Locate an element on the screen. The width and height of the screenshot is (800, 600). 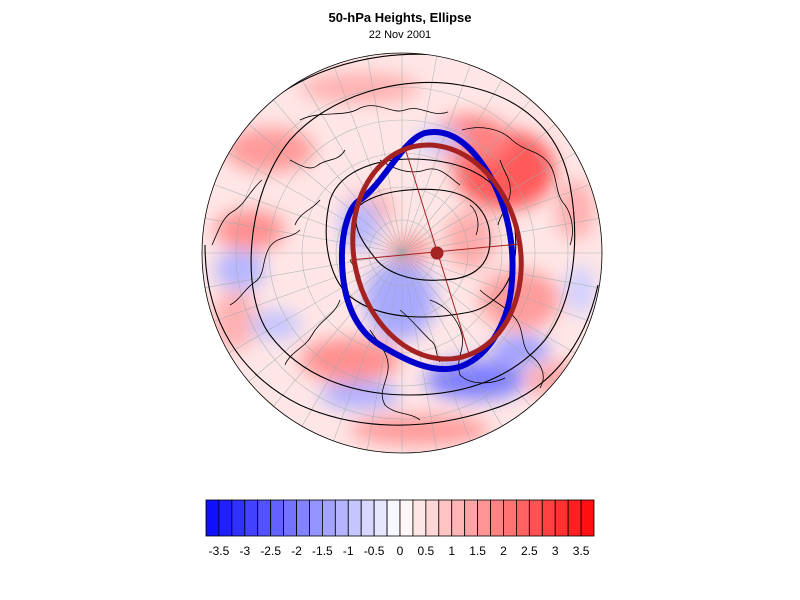
colorbar-tick-label: -0.5 is located at coordinates (374, 551).